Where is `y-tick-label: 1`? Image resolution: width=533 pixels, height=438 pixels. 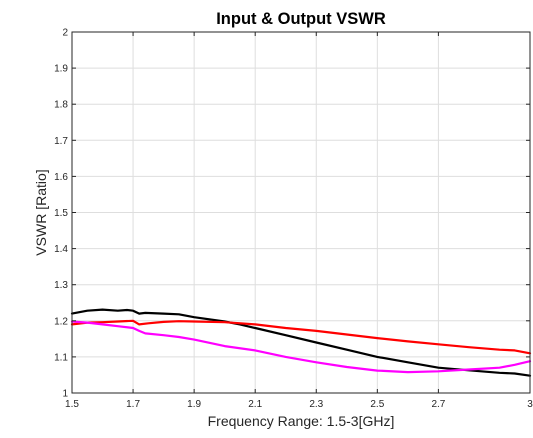
y-tick-label: 1 is located at coordinates (65, 394).